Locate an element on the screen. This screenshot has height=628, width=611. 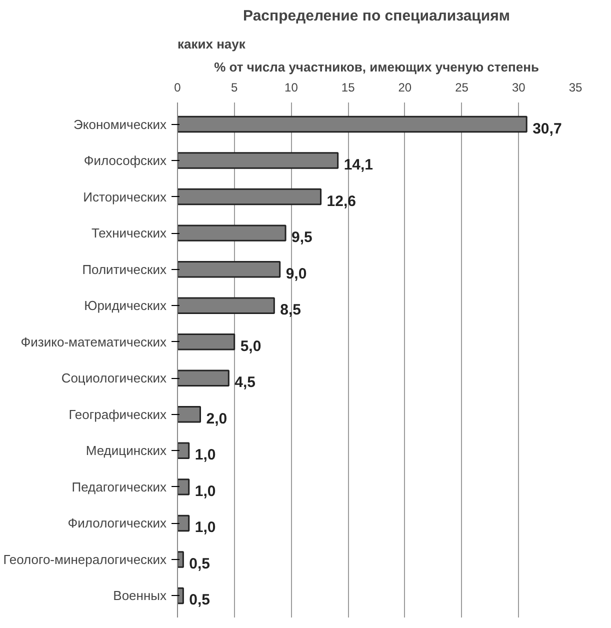
x-tick-label: 5 is located at coordinates (234, 87).